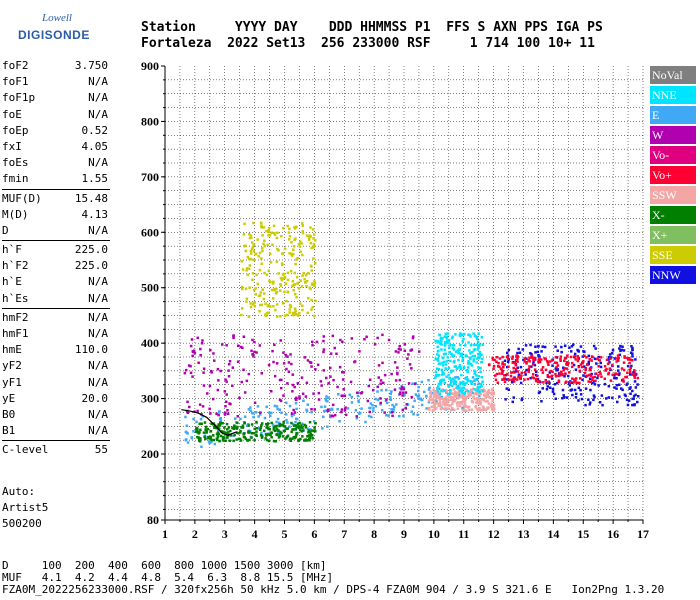 This screenshot has width=700, height=600. What do you see at coordinates (673, 75) in the screenshot?
I see `legend-noval: NoVal` at bounding box center [673, 75].